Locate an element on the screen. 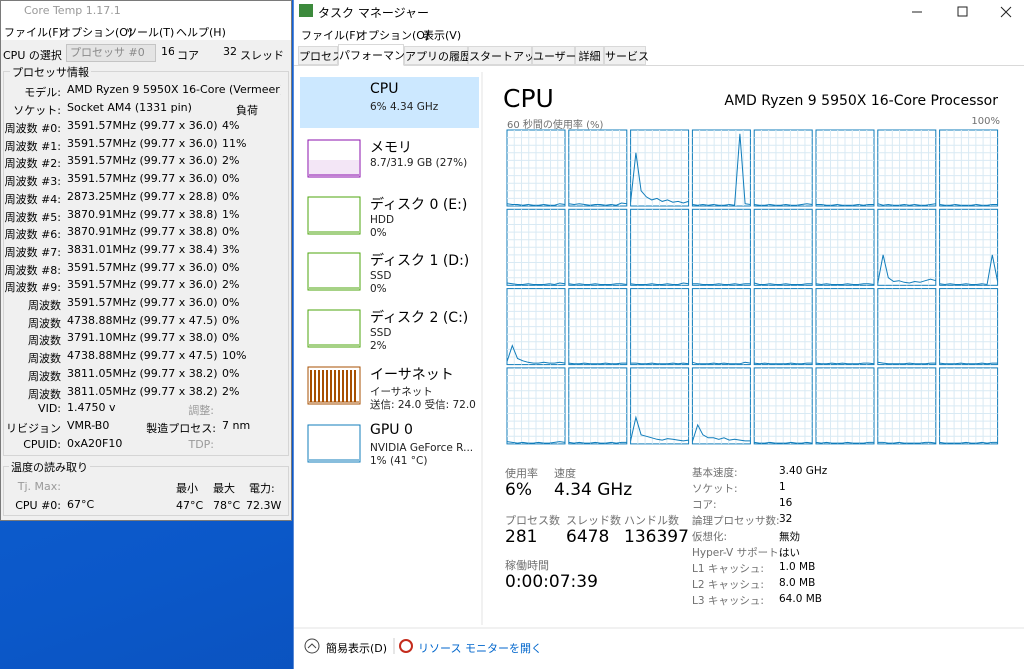  frequency-field: 3831.01MHz (99.77 x 38.4) is located at coordinates (142, 249).